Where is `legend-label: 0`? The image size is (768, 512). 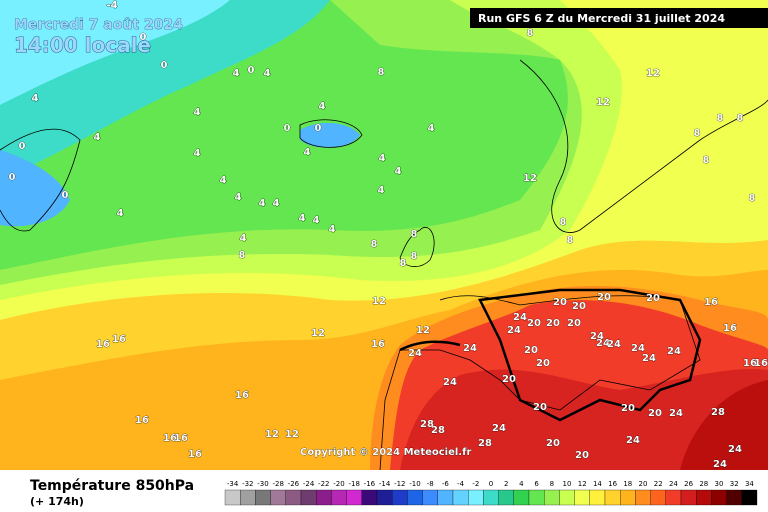
legend-label: 0 is located at coordinates (491, 484).